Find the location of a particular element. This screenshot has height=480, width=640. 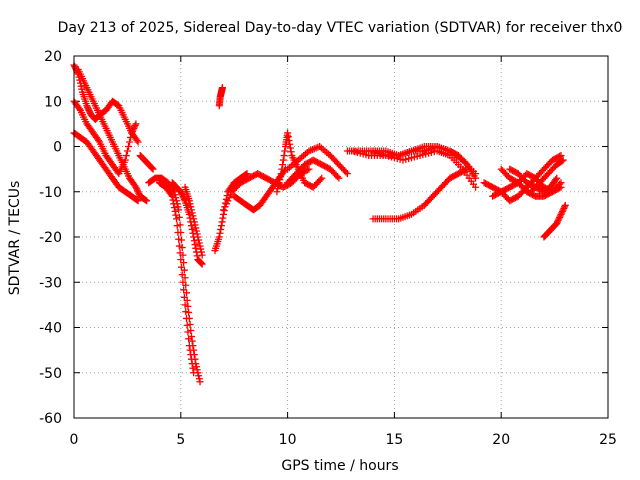

y-tick-label: 10 is located at coordinates (53, 102).